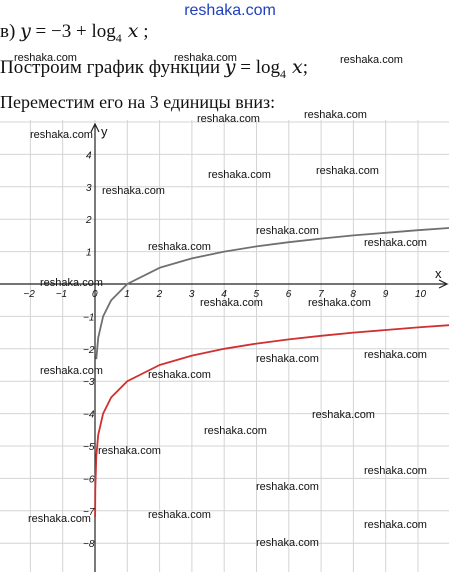 This screenshot has height=572, width=449. Describe the element at coordinates (25, 31) in the screenshot. I see `formula-y: y` at that location.